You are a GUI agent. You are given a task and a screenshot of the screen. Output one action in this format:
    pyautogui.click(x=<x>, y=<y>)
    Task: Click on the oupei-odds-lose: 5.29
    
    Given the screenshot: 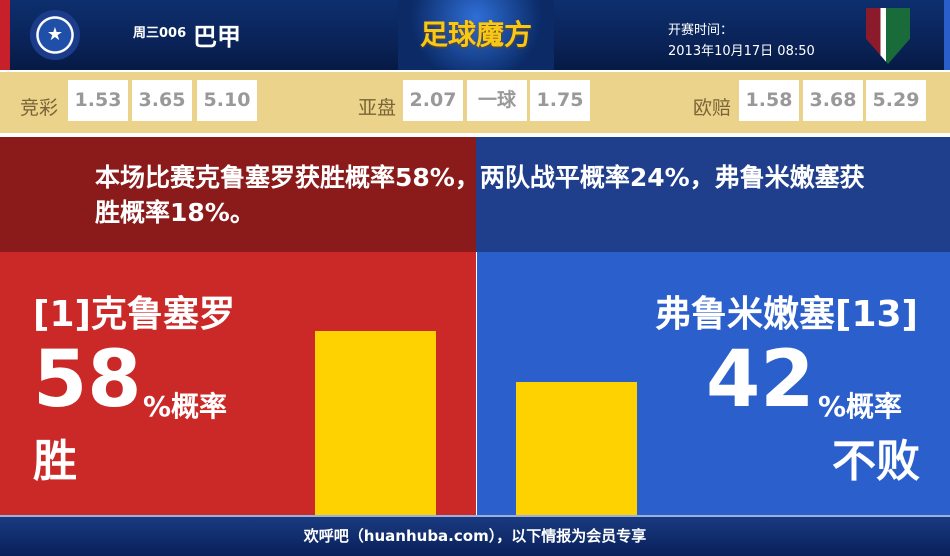 What is the action you would take?
    pyautogui.click(x=896, y=100)
    